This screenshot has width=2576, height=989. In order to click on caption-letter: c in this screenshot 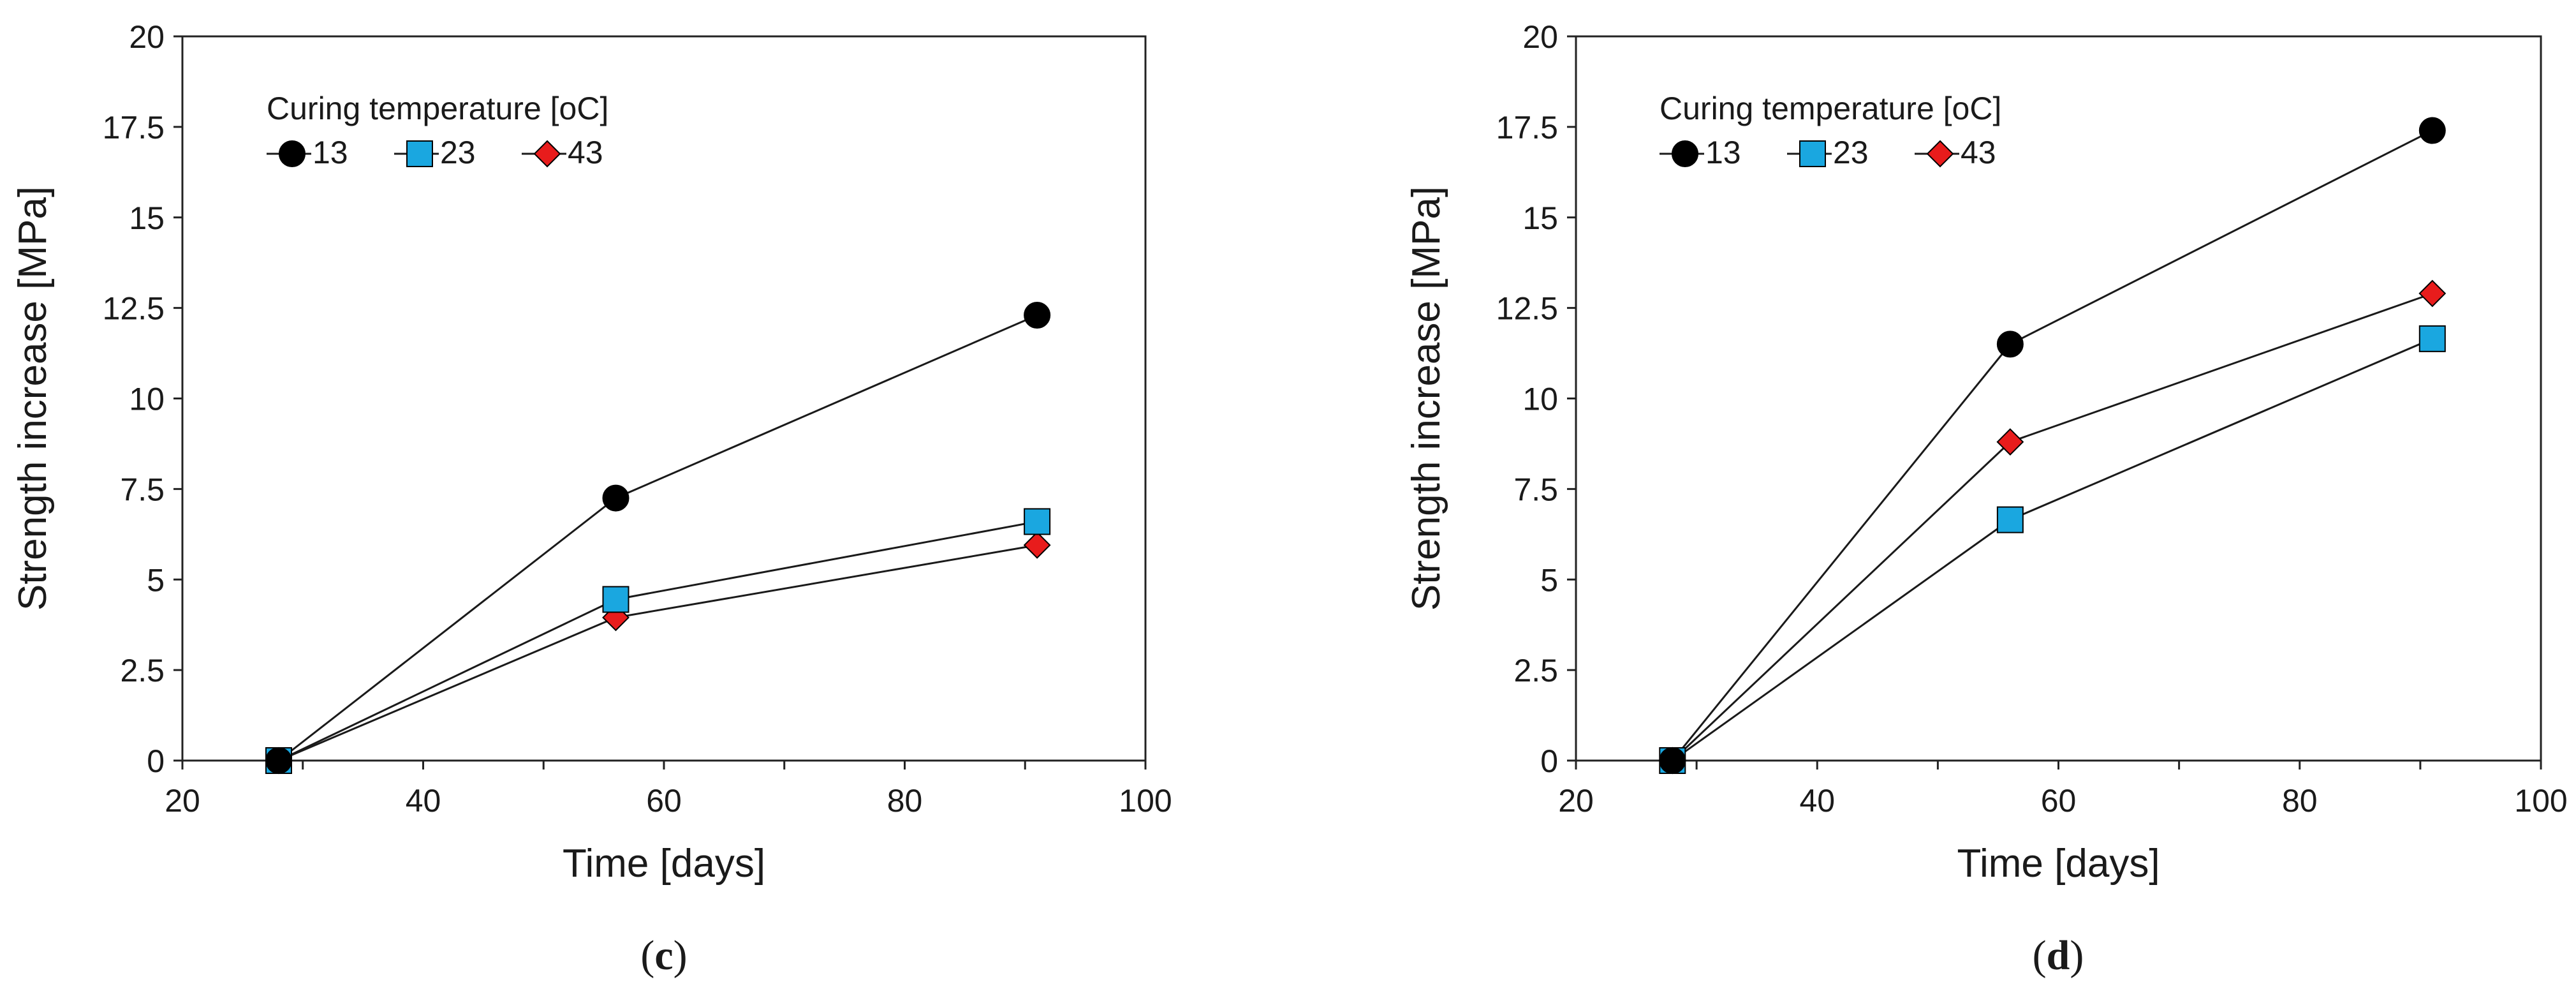, I will do `click(663, 955)`.